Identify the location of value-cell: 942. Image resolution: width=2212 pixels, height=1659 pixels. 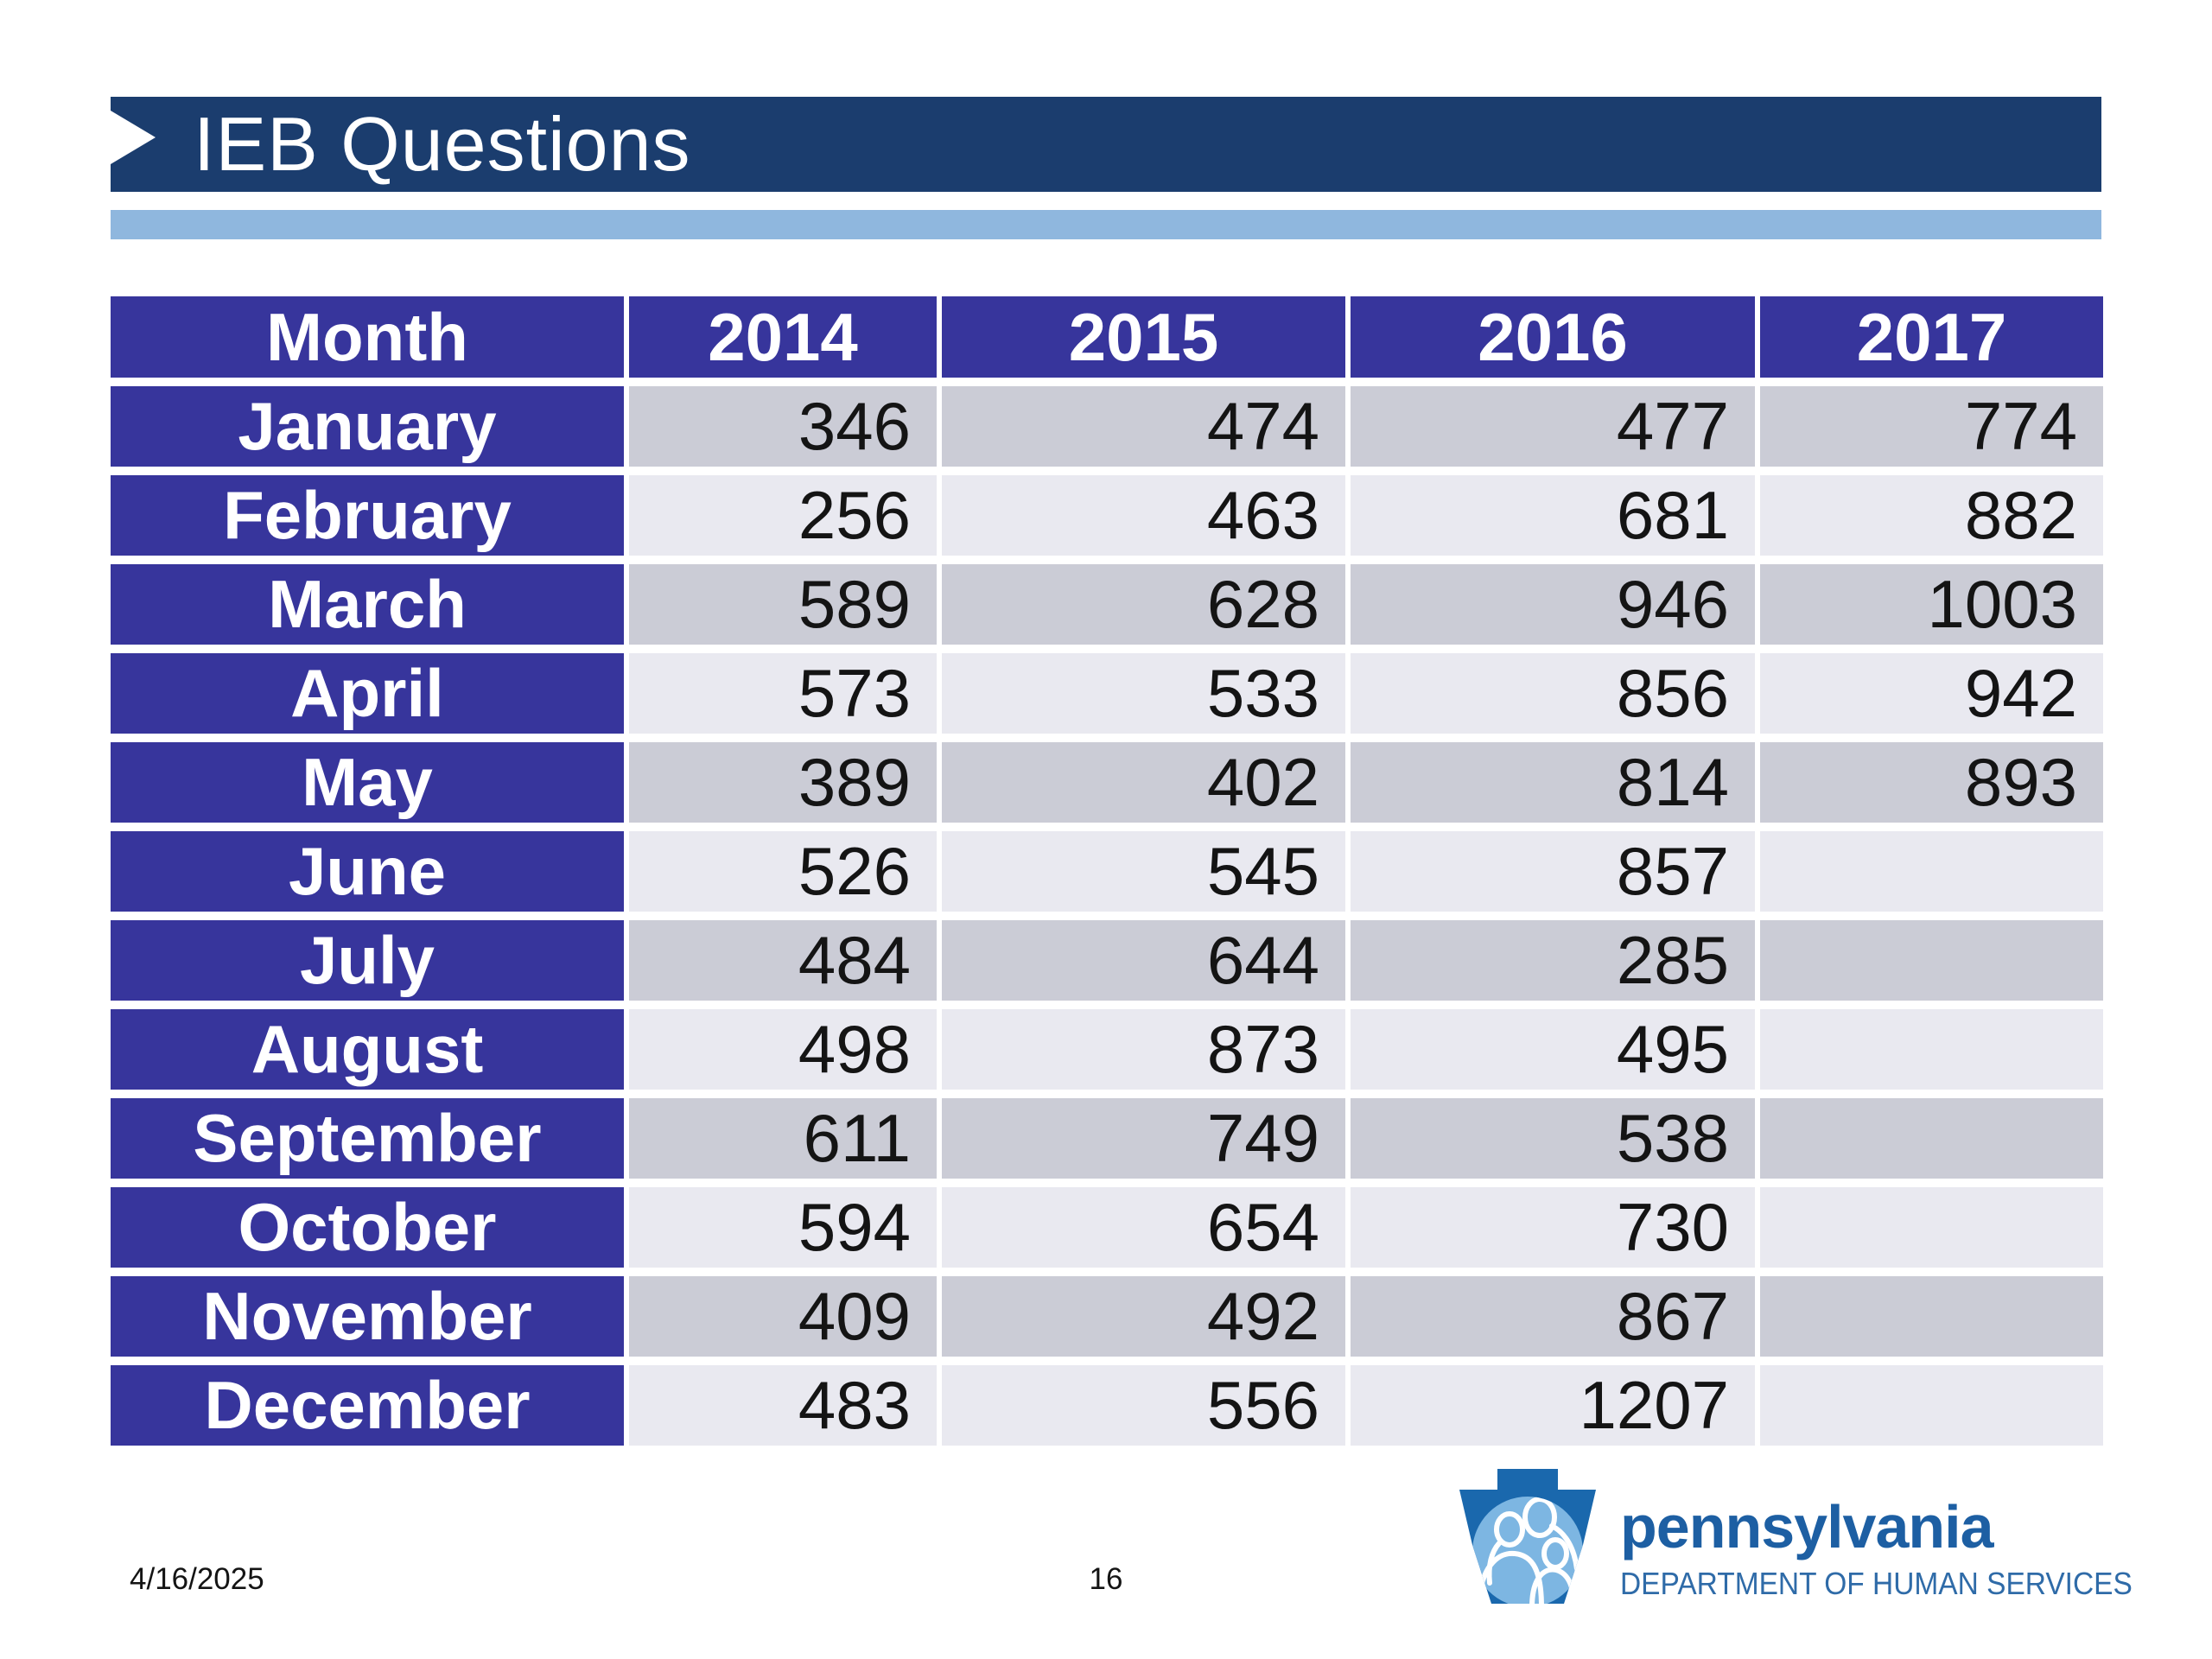
(1931, 693).